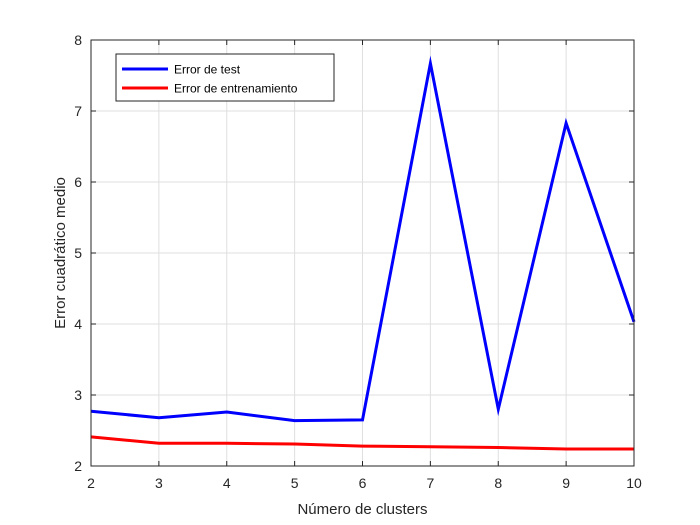 The width and height of the screenshot is (700, 525). Describe the element at coordinates (430, 483) in the screenshot. I see `x-tick-label: 7` at that location.